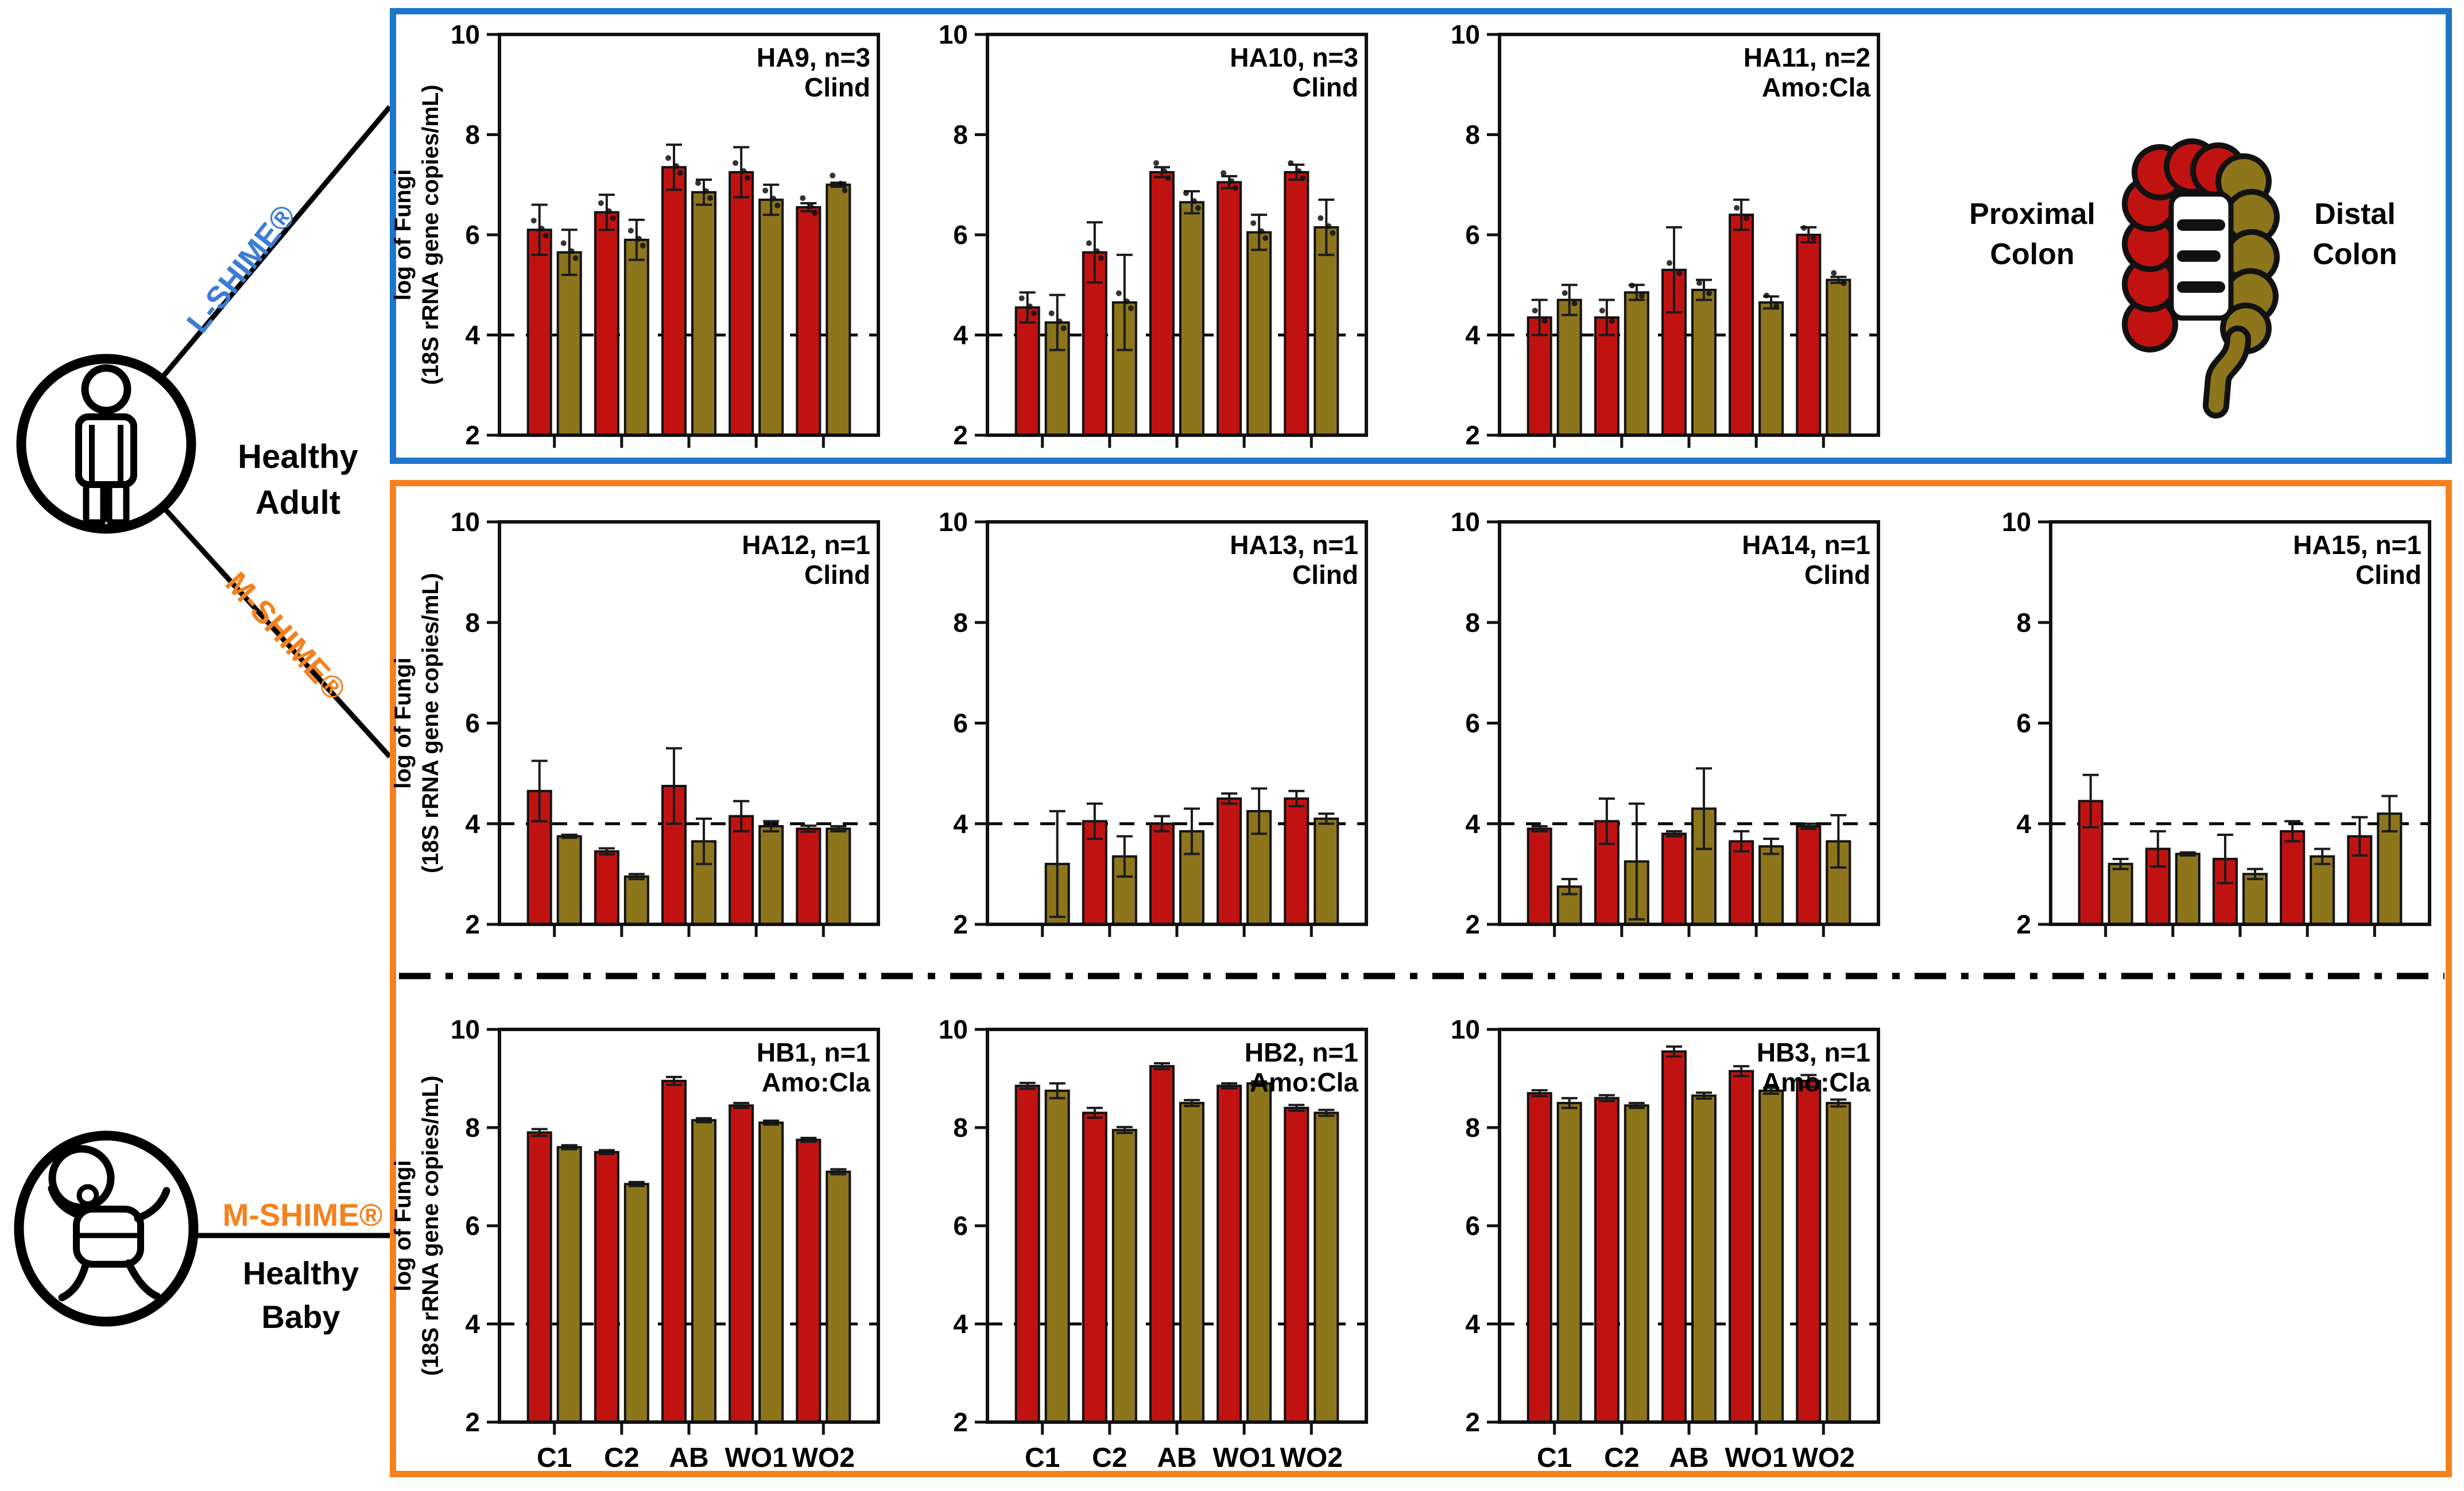  Describe the element at coordinates (2032, 254) in the screenshot. I see `proximal-colon-line2: Colon` at that location.